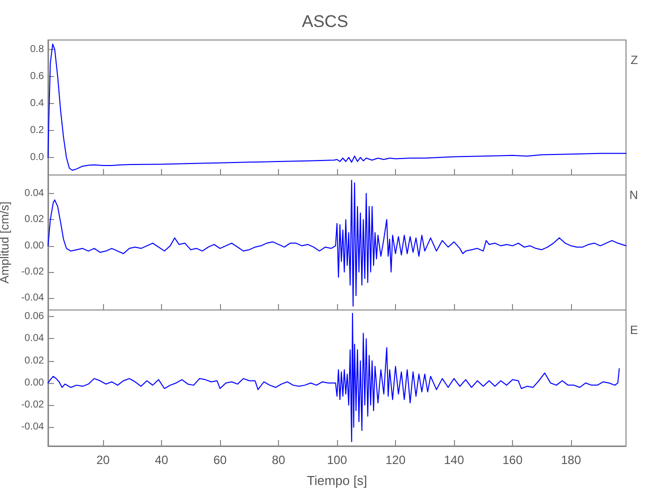 This screenshot has width=650, height=500. What do you see at coordinates (37, 103) in the screenshot?
I see `y-tick-label: 0.4` at bounding box center [37, 103].